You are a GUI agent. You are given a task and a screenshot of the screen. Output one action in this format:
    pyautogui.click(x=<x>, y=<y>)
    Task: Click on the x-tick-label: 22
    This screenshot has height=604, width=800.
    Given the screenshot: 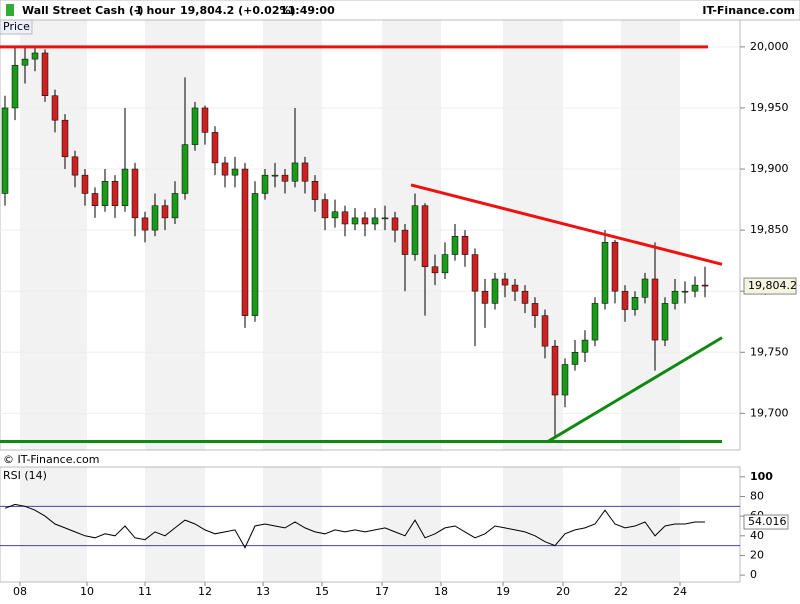 What is the action you would take?
    pyautogui.click(x=621, y=591)
    